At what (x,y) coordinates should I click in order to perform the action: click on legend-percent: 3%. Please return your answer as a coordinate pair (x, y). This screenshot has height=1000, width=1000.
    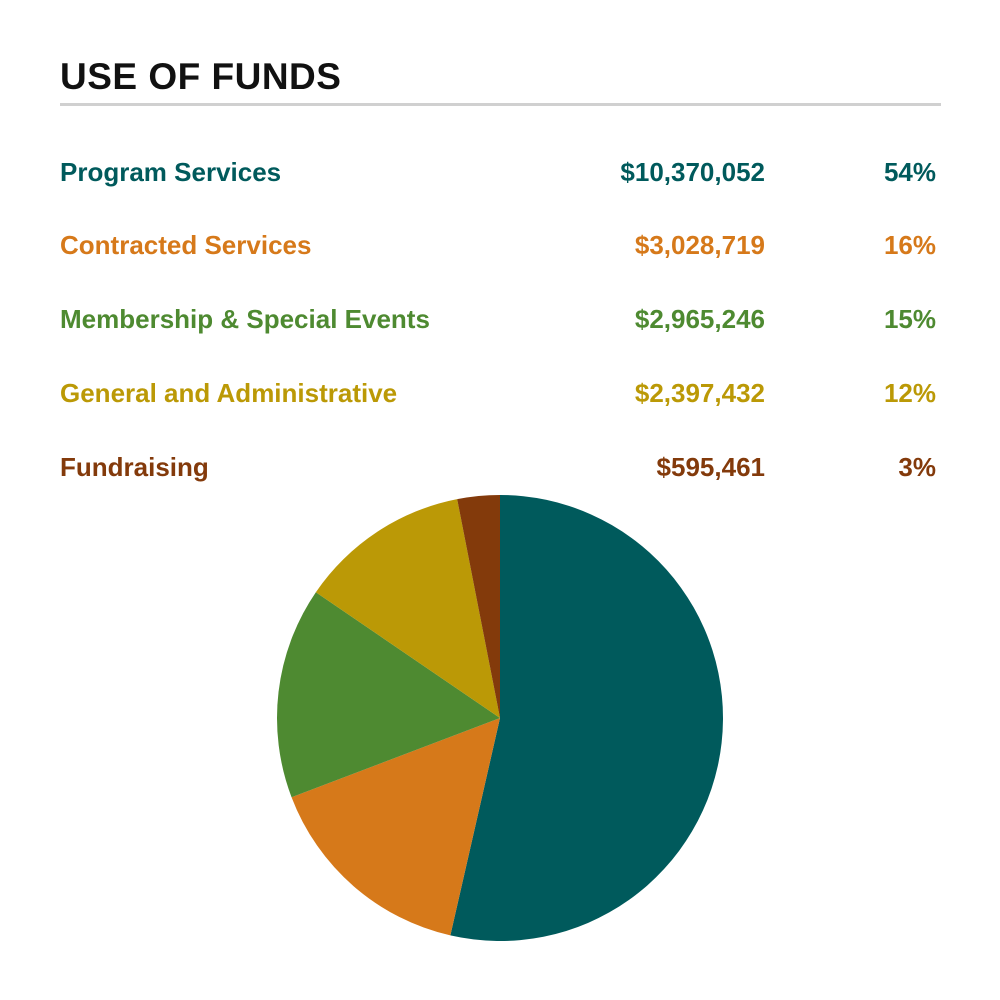
    Looking at the image, I should click on (917, 467).